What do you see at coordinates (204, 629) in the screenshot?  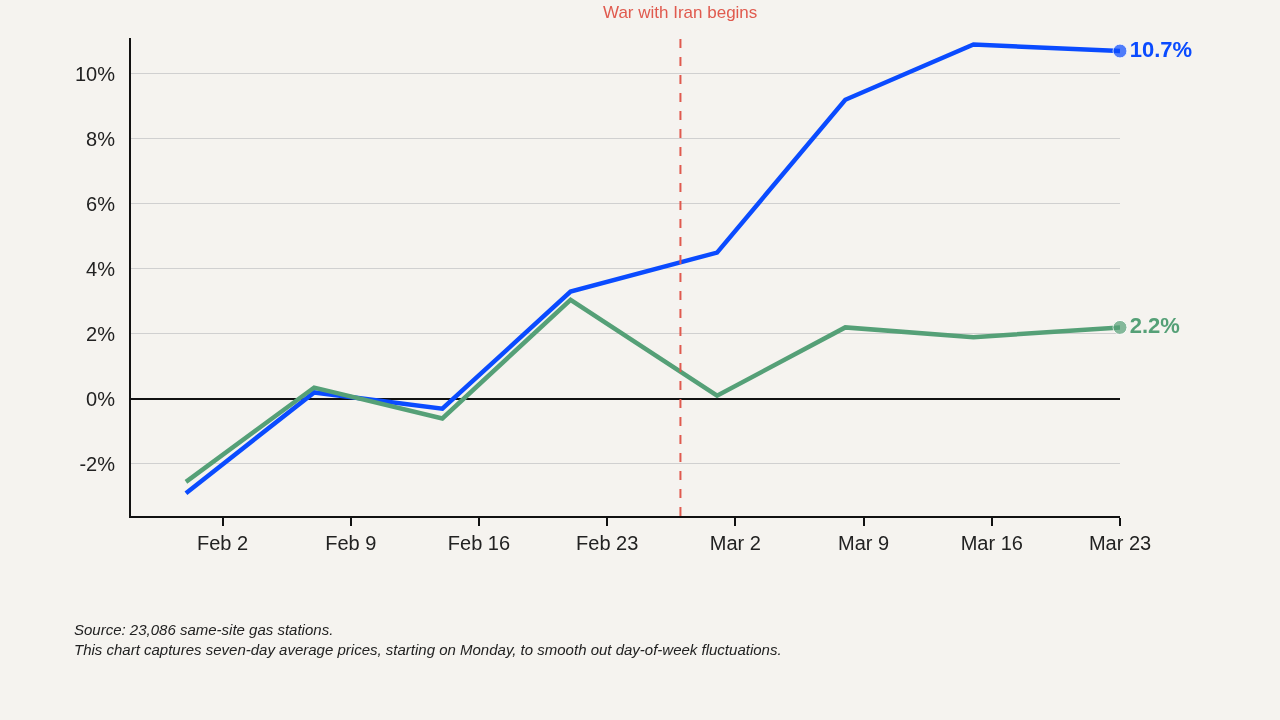 I see `source-note: Source: 23,086 same-site gas stations.` at bounding box center [204, 629].